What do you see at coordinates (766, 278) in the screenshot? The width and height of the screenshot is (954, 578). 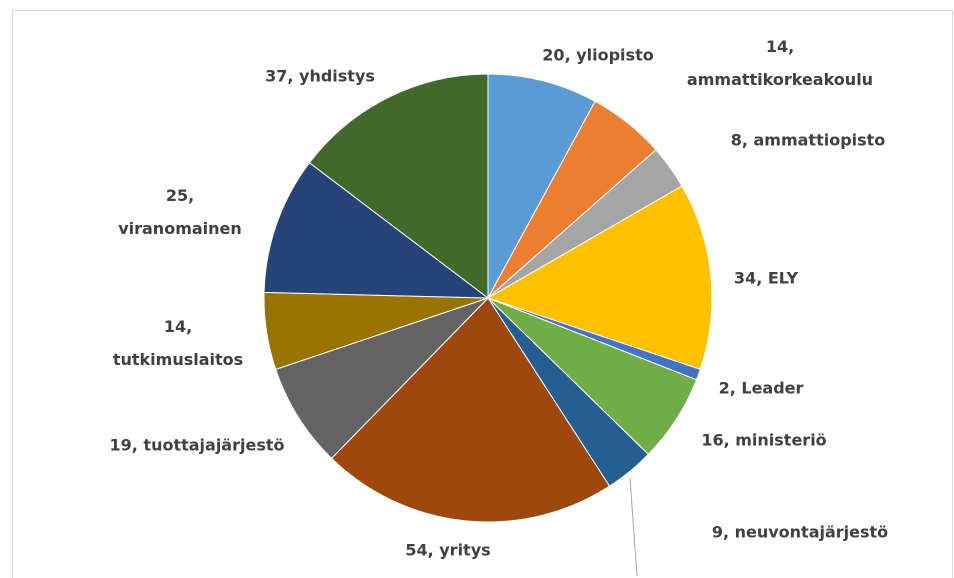 I see `data-label: 34, ELY` at bounding box center [766, 278].